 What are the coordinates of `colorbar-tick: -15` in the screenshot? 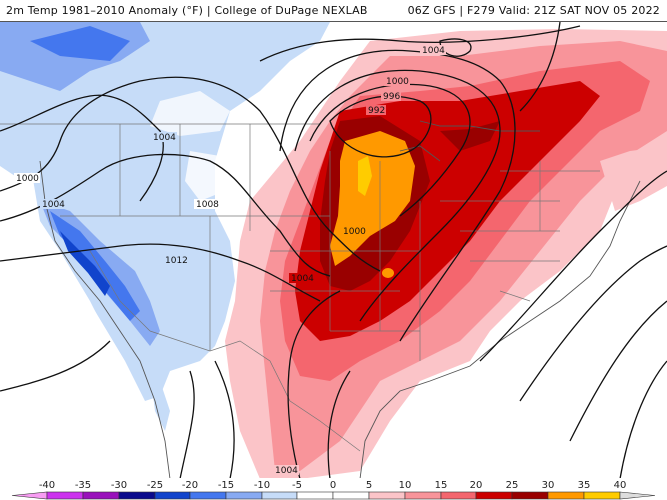 It's located at (226, 485).